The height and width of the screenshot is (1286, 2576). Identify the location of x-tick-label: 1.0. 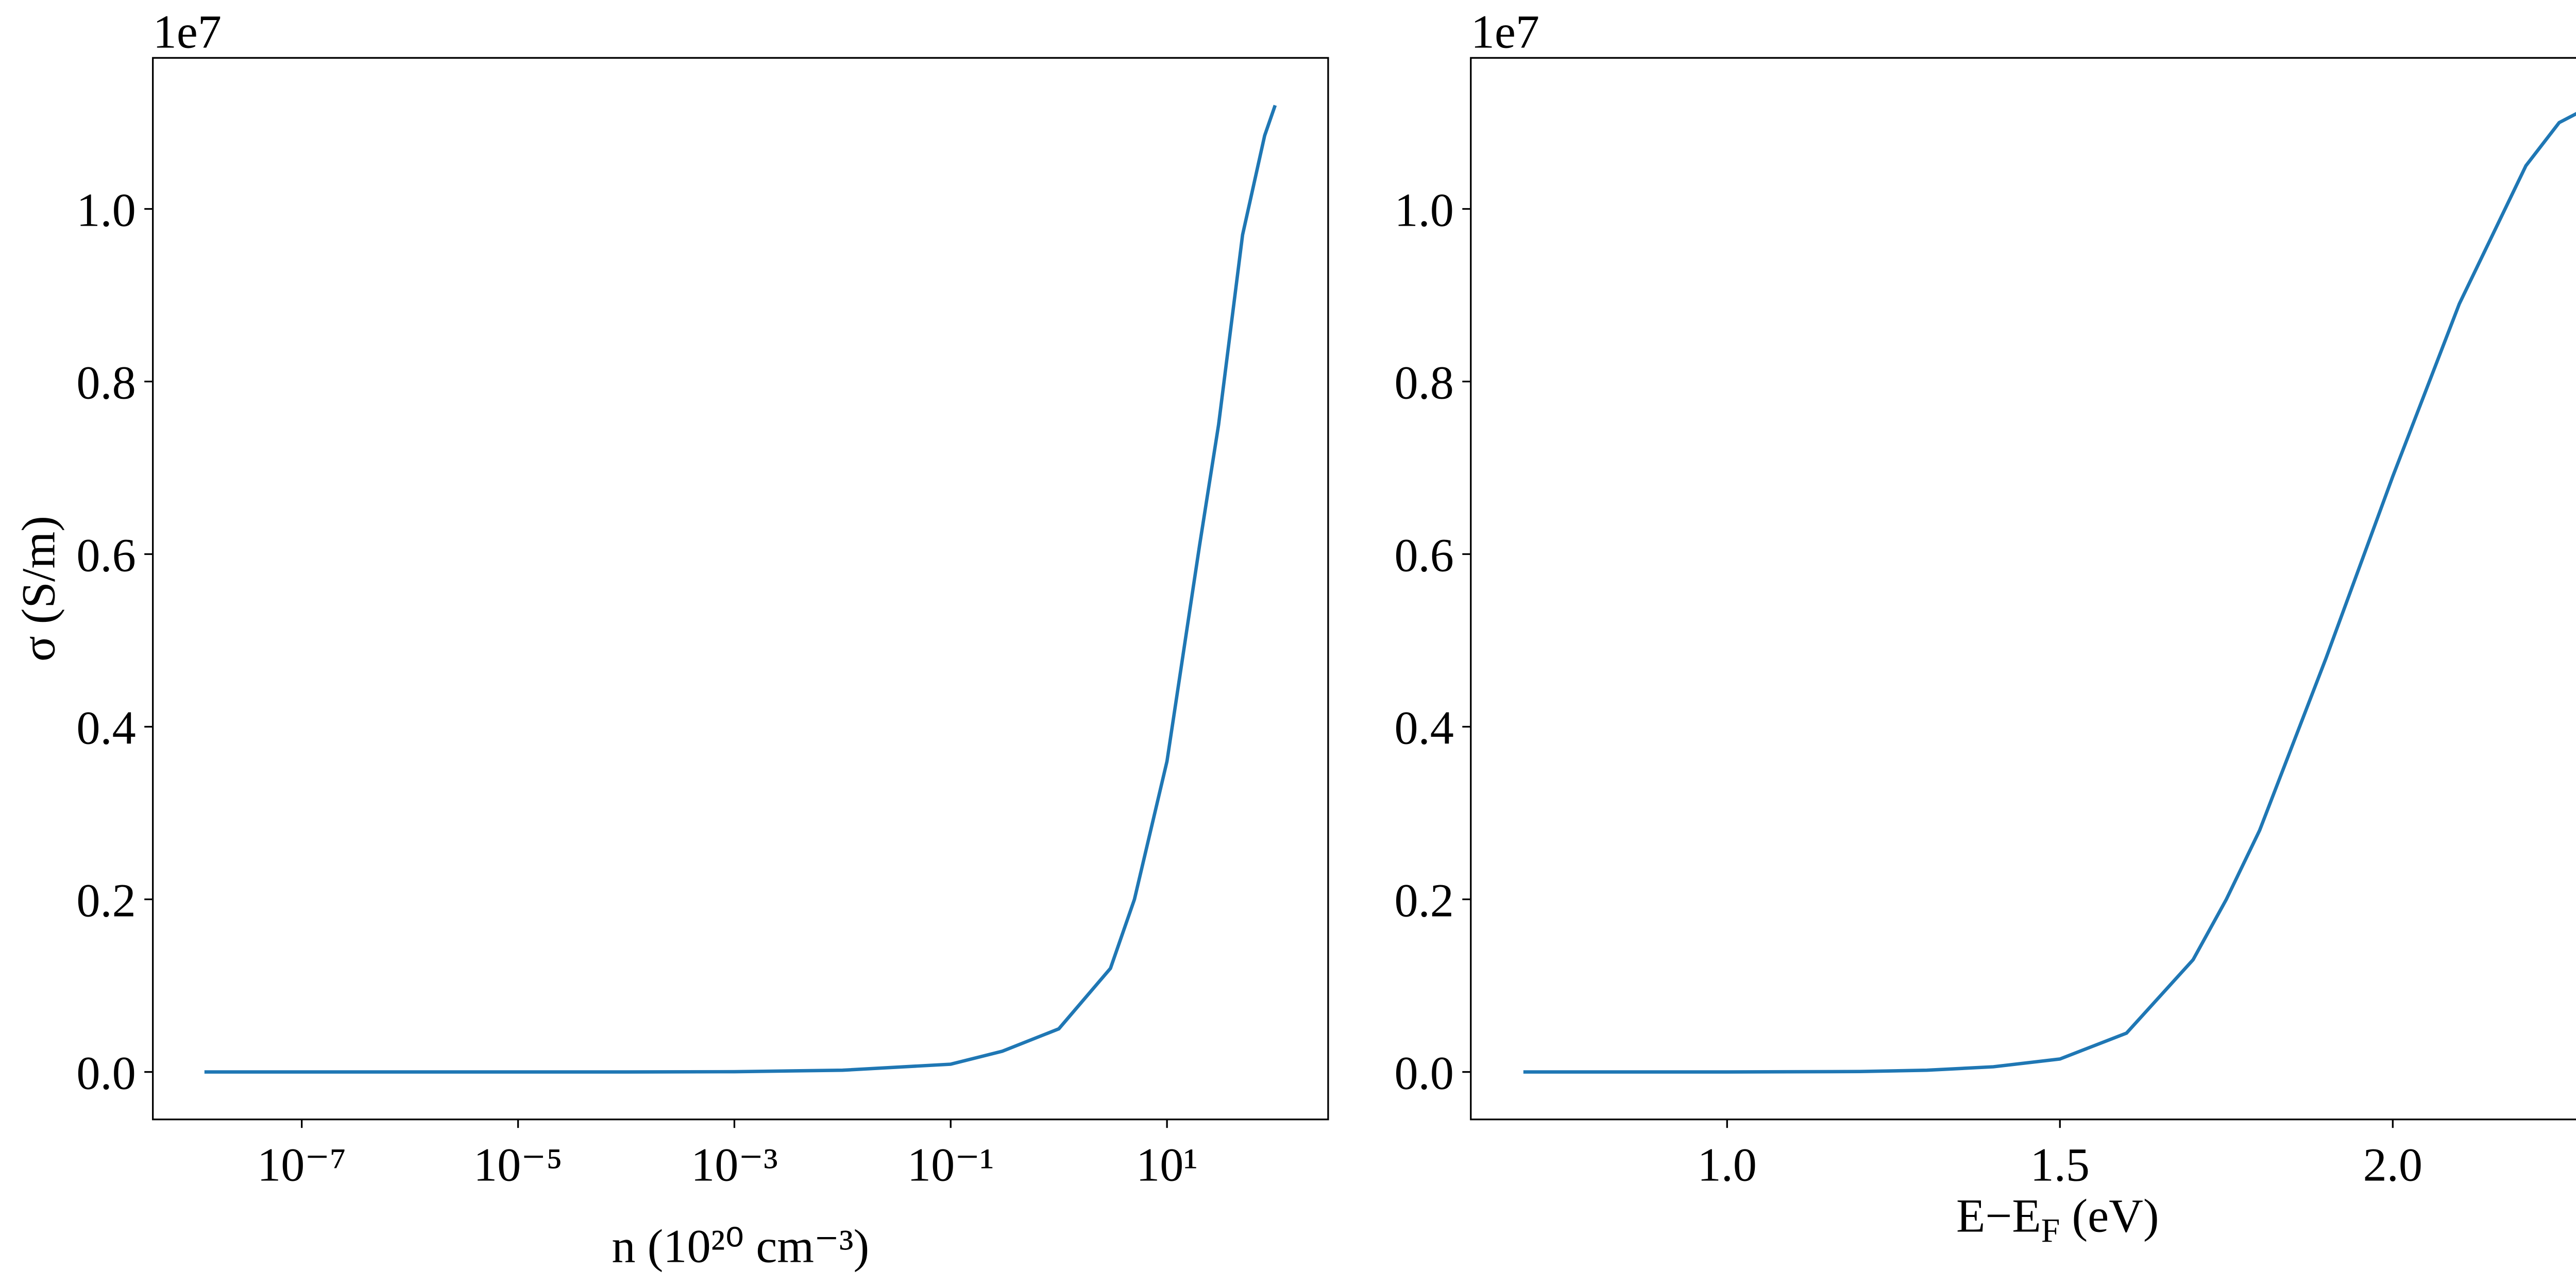
(1727, 1164).